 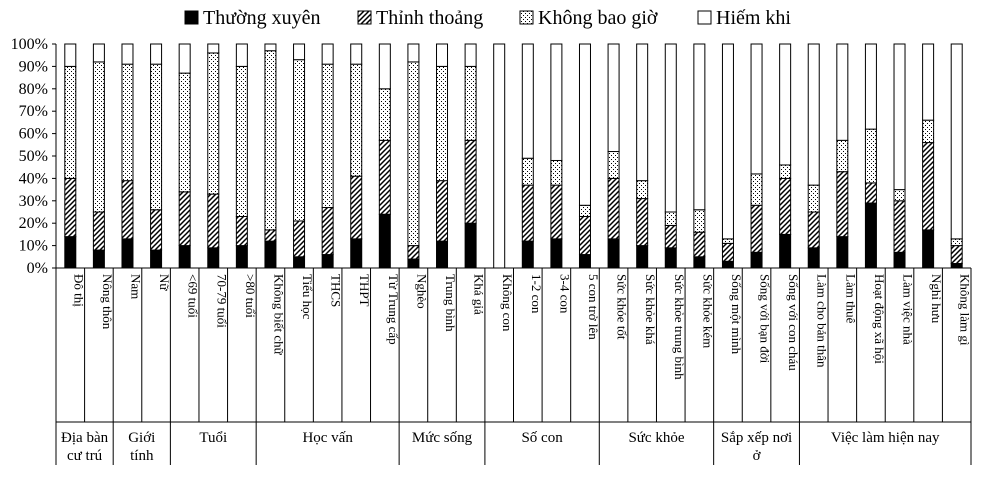 I want to click on x-category-label: >80 tuổi, so click(x=250, y=296).